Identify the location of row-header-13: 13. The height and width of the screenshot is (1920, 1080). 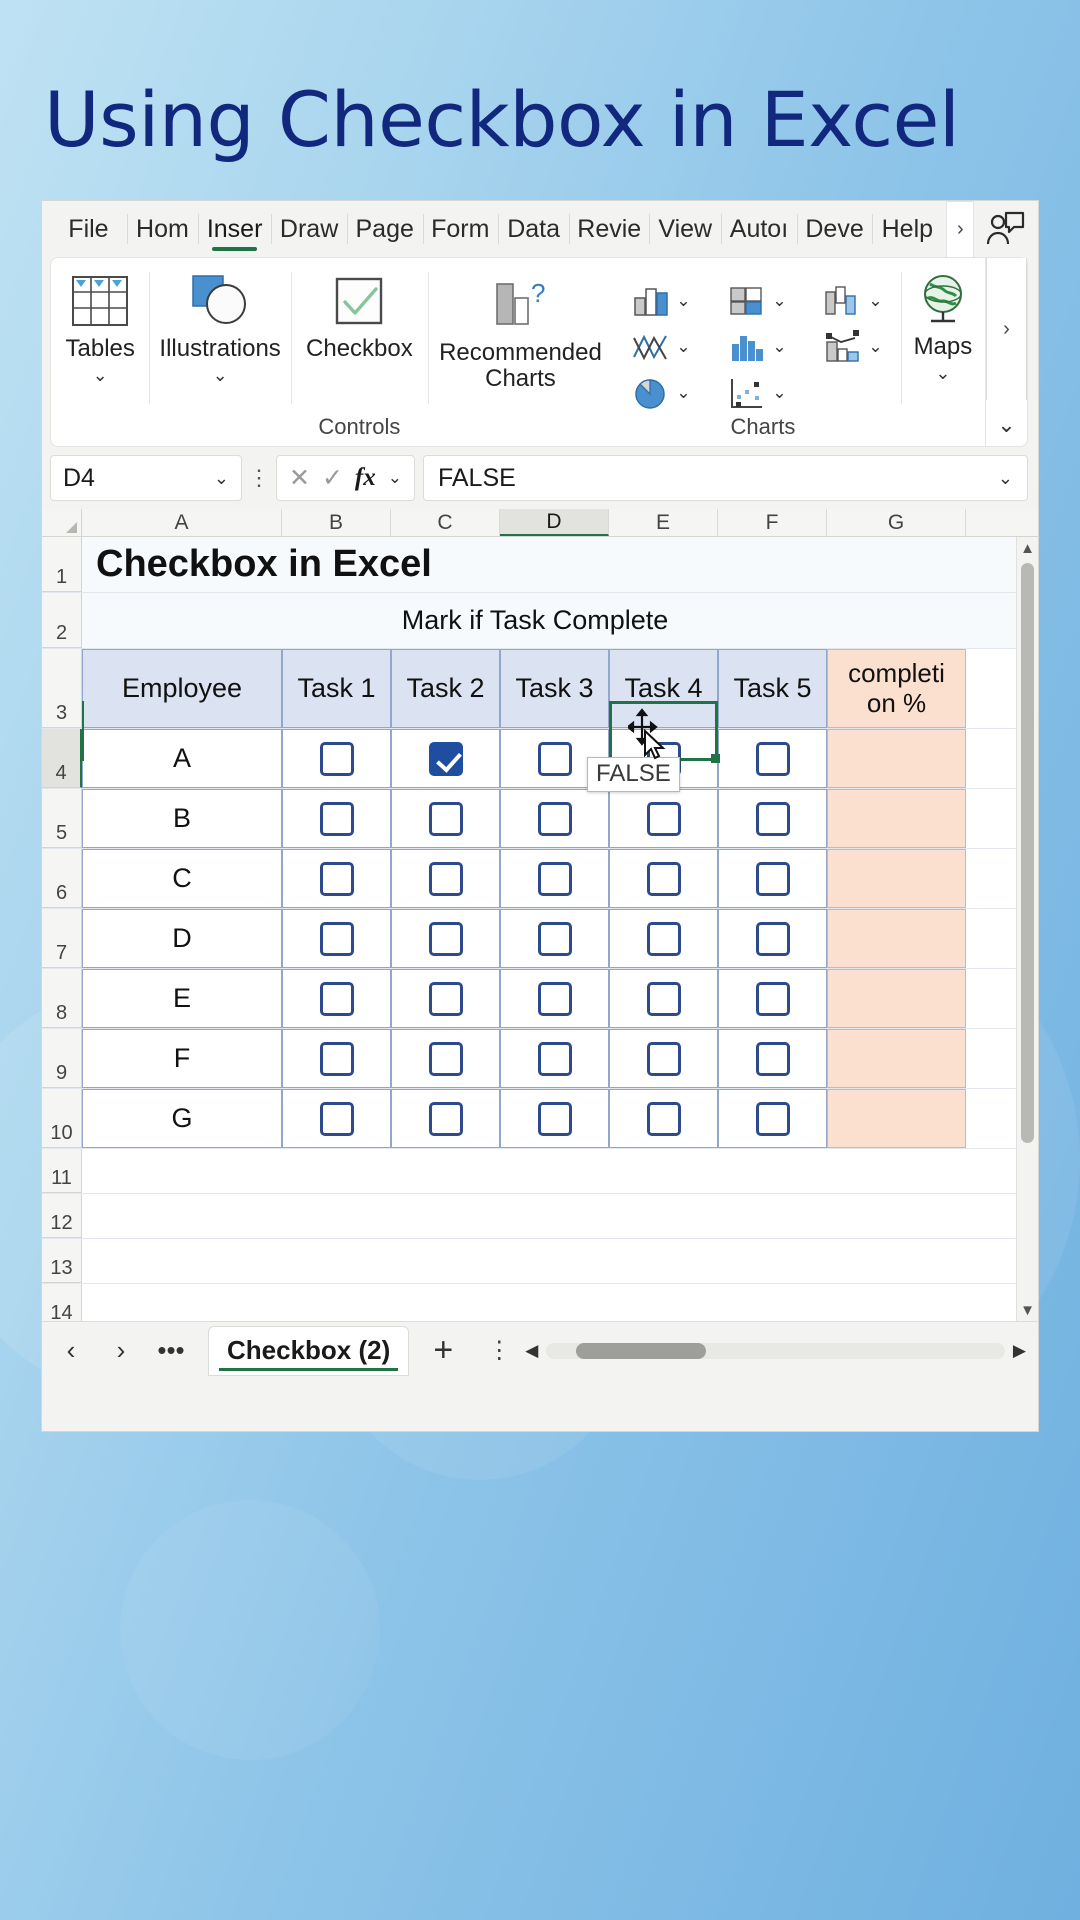
(62, 1261).